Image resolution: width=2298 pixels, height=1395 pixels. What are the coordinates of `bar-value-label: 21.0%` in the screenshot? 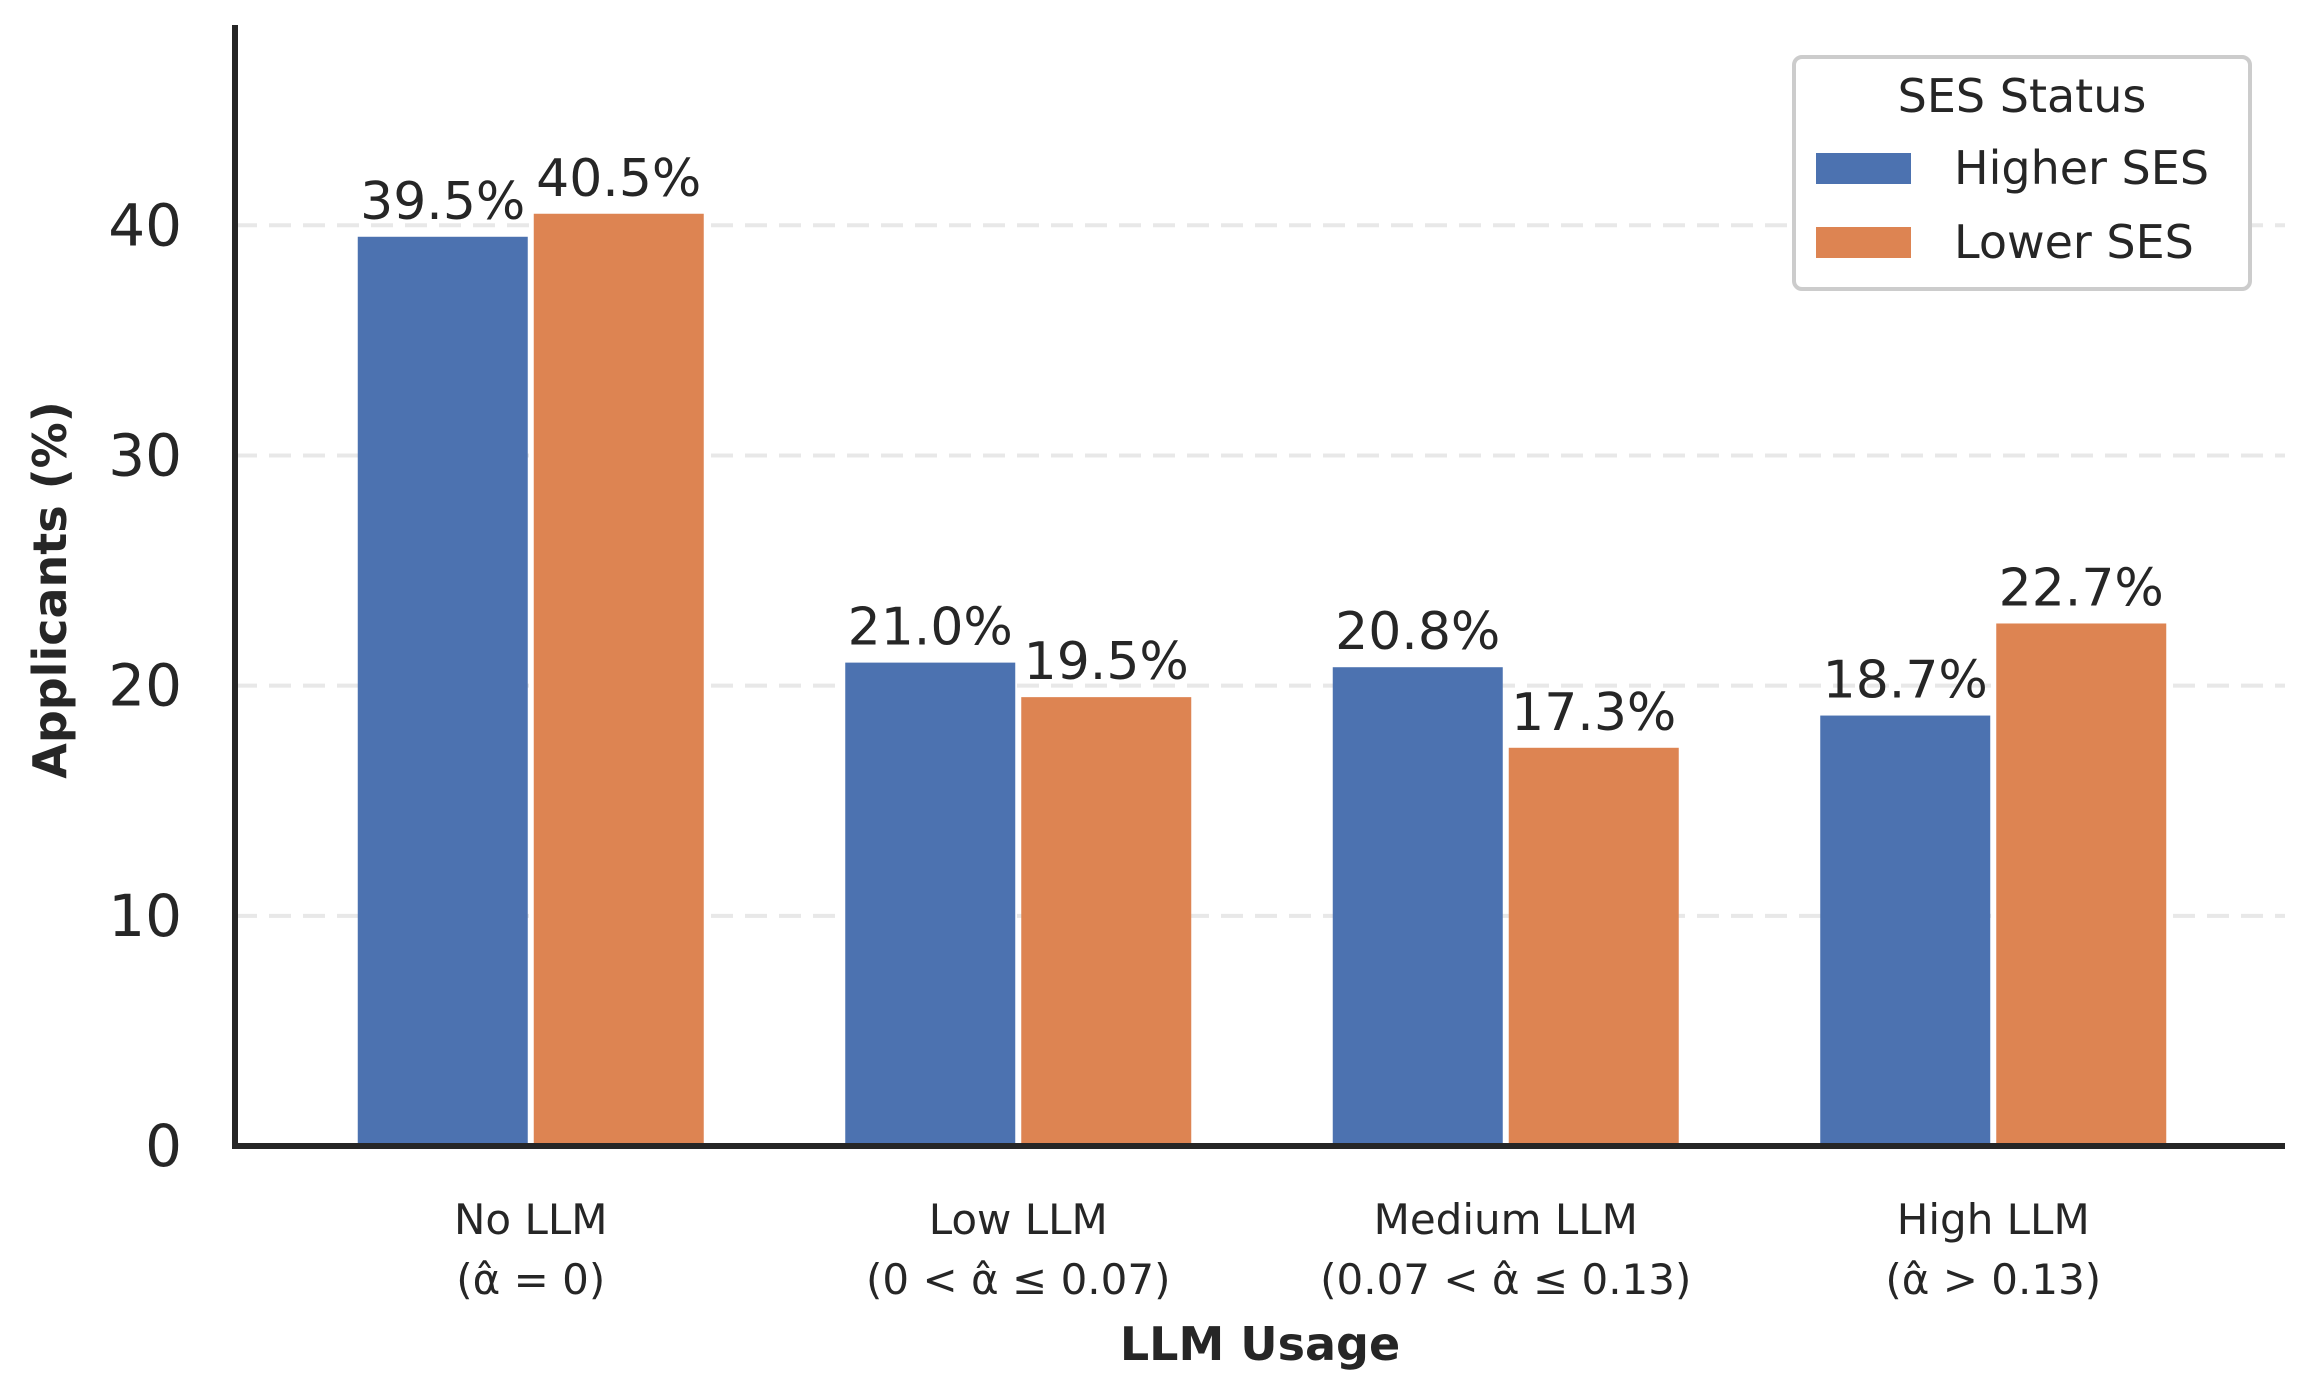 It's located at (930, 628).